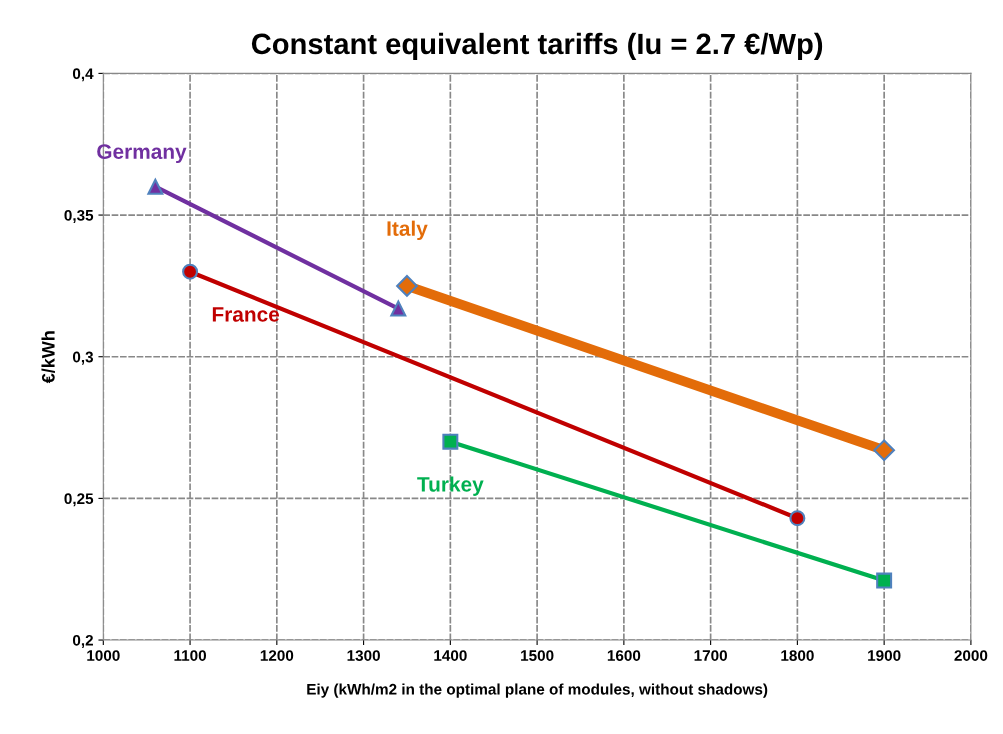 This screenshot has height=734, width=1003. What do you see at coordinates (48, 357) in the screenshot?
I see `y-axis-title: €/kWh` at bounding box center [48, 357].